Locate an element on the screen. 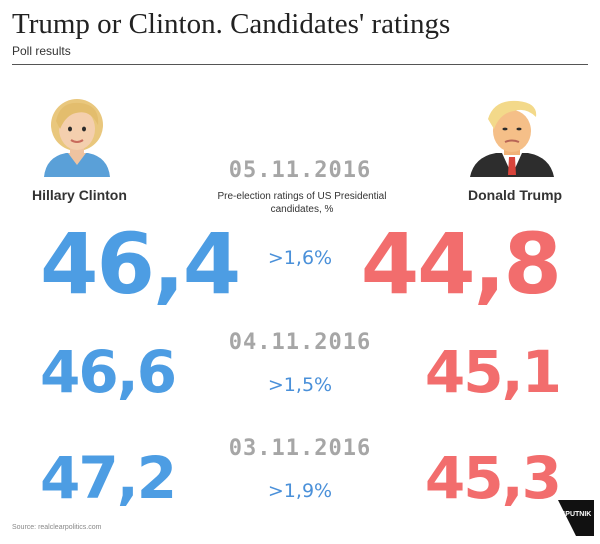 The width and height of the screenshot is (600, 544). row-2-clinton-value: 46,6 is located at coordinates (108, 372).